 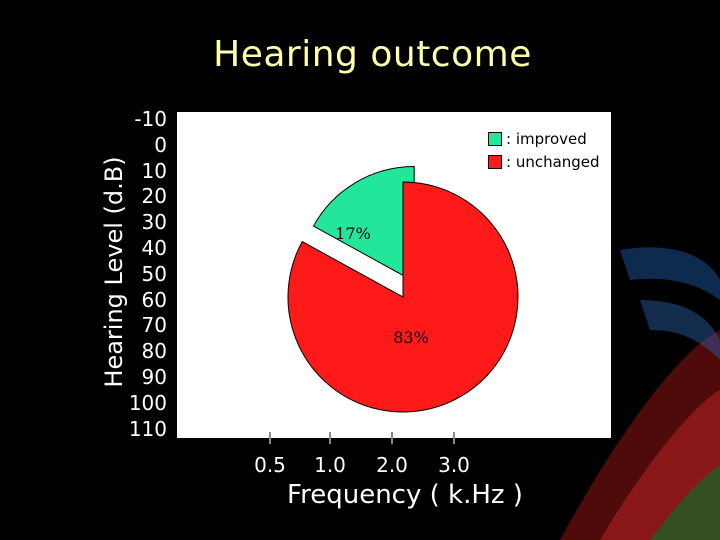 What do you see at coordinates (372, 54) in the screenshot?
I see `chart-title: Hearing outcome` at bounding box center [372, 54].